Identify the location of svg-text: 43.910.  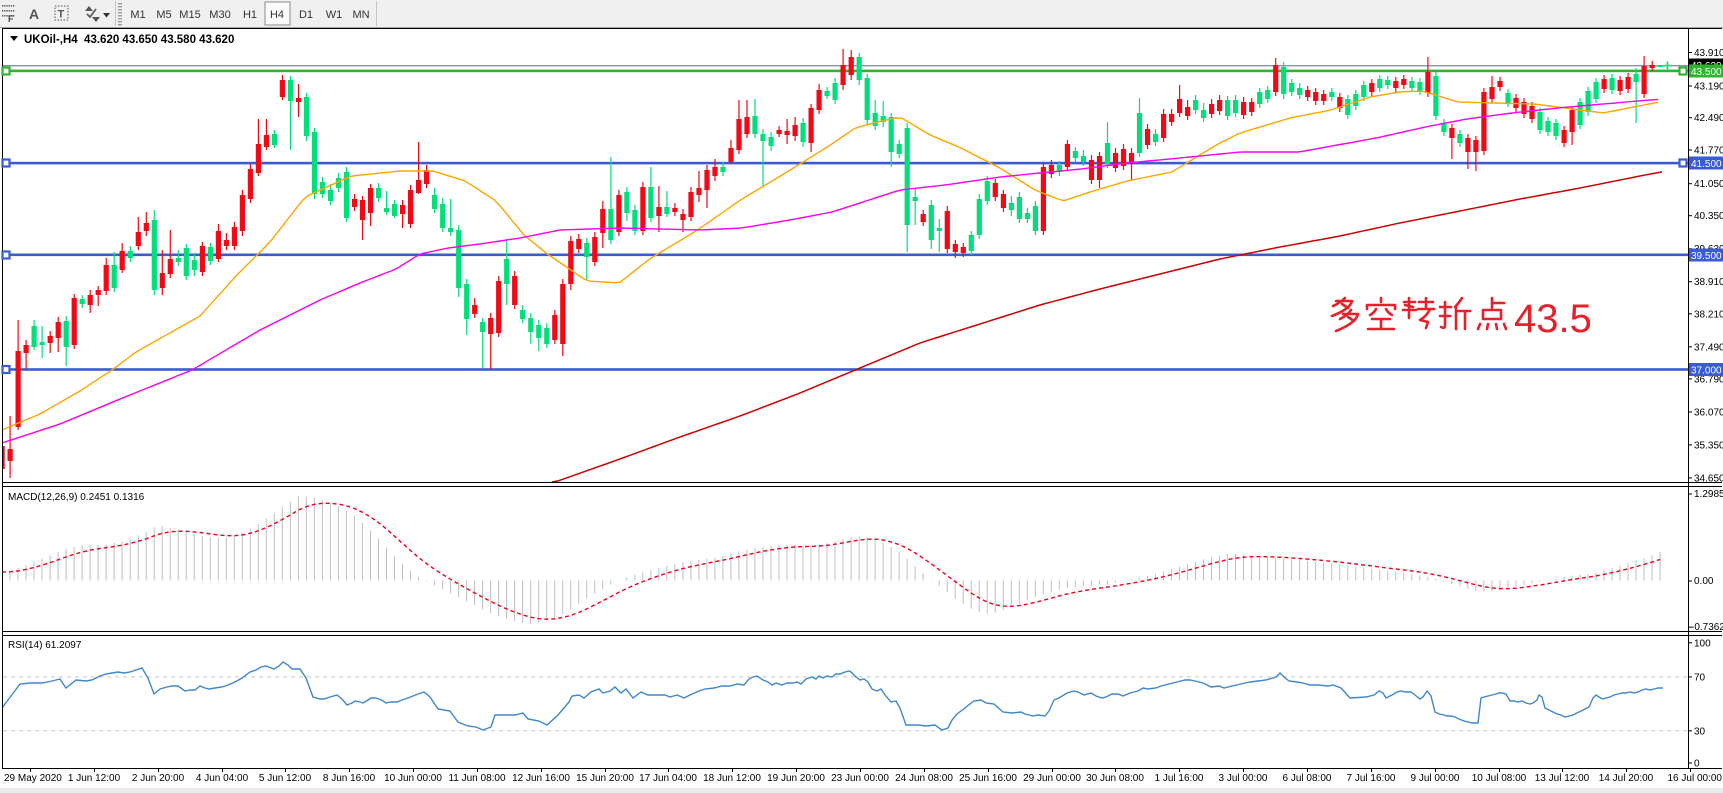
(1708, 53).